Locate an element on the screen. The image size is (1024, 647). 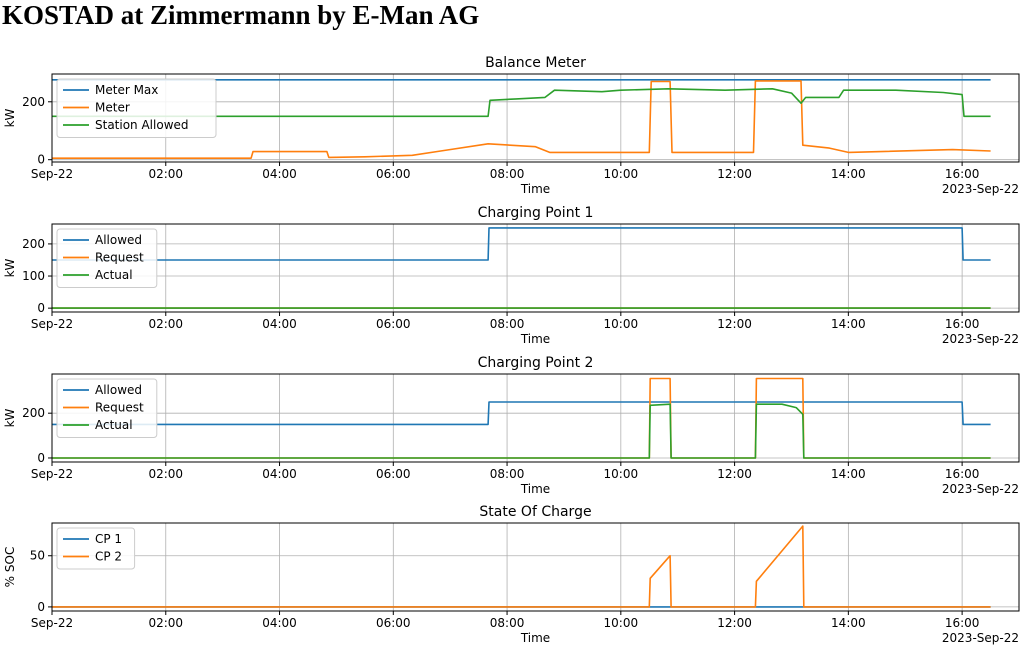
chart-title: Charging Point 1 is located at coordinates (536, 213).